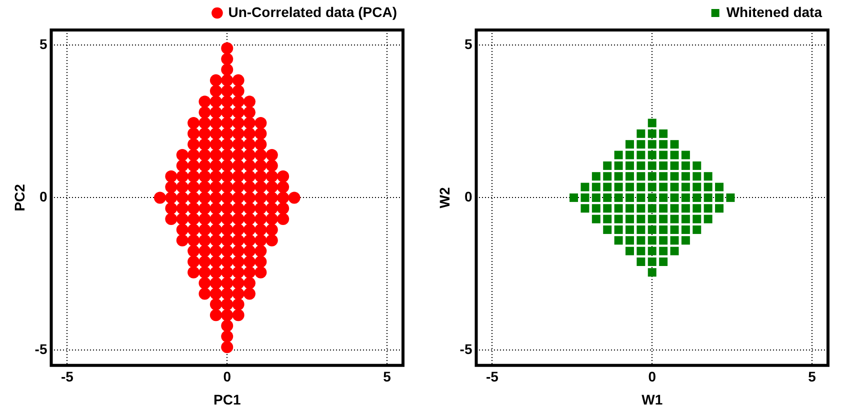  What do you see at coordinates (774, 12) in the screenshot?
I see `legend-label: Whitened data` at bounding box center [774, 12].